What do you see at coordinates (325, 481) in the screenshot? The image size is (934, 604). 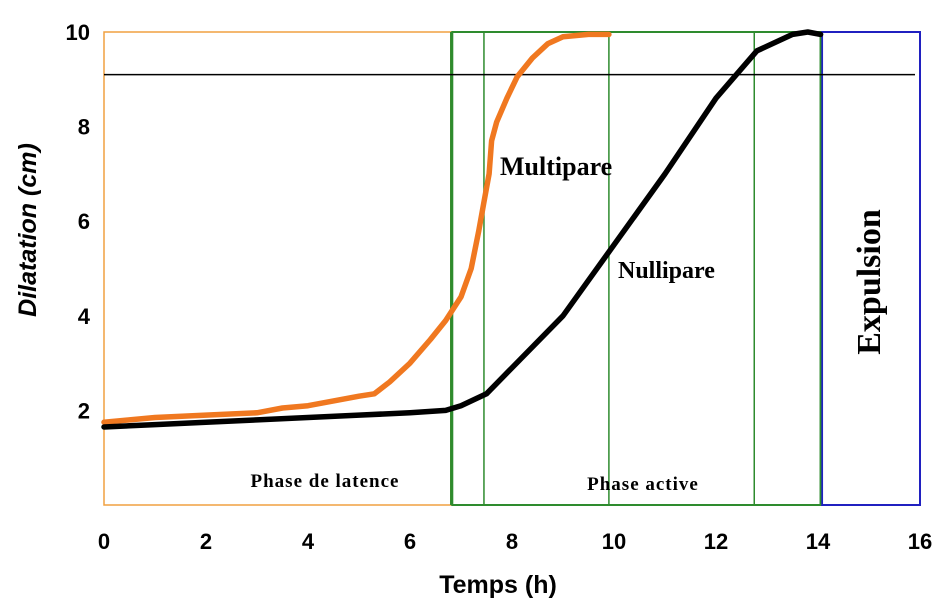 I see `phase-latence-label: Phase de latence` at bounding box center [325, 481].